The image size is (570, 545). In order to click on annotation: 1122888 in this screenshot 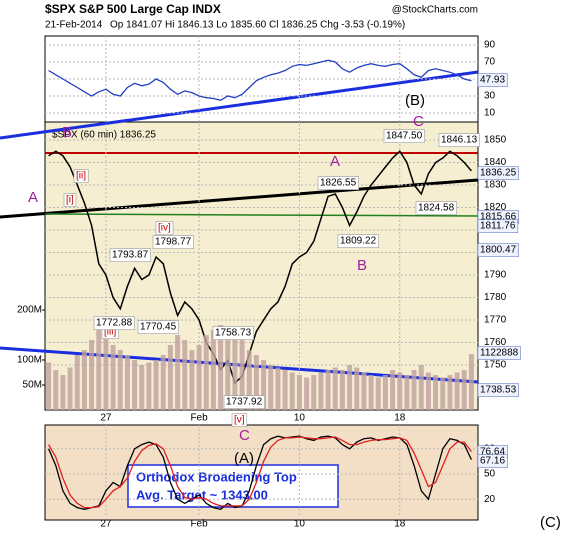, I will do `click(499, 353)`.